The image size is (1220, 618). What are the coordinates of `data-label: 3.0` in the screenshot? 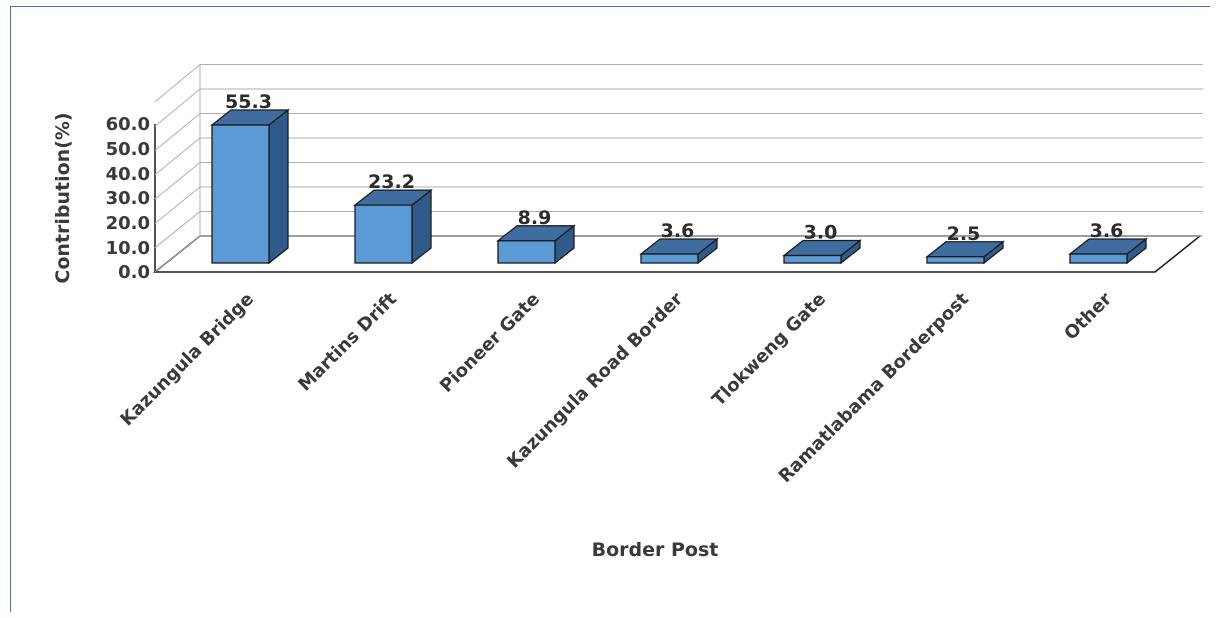 It's located at (821, 233).